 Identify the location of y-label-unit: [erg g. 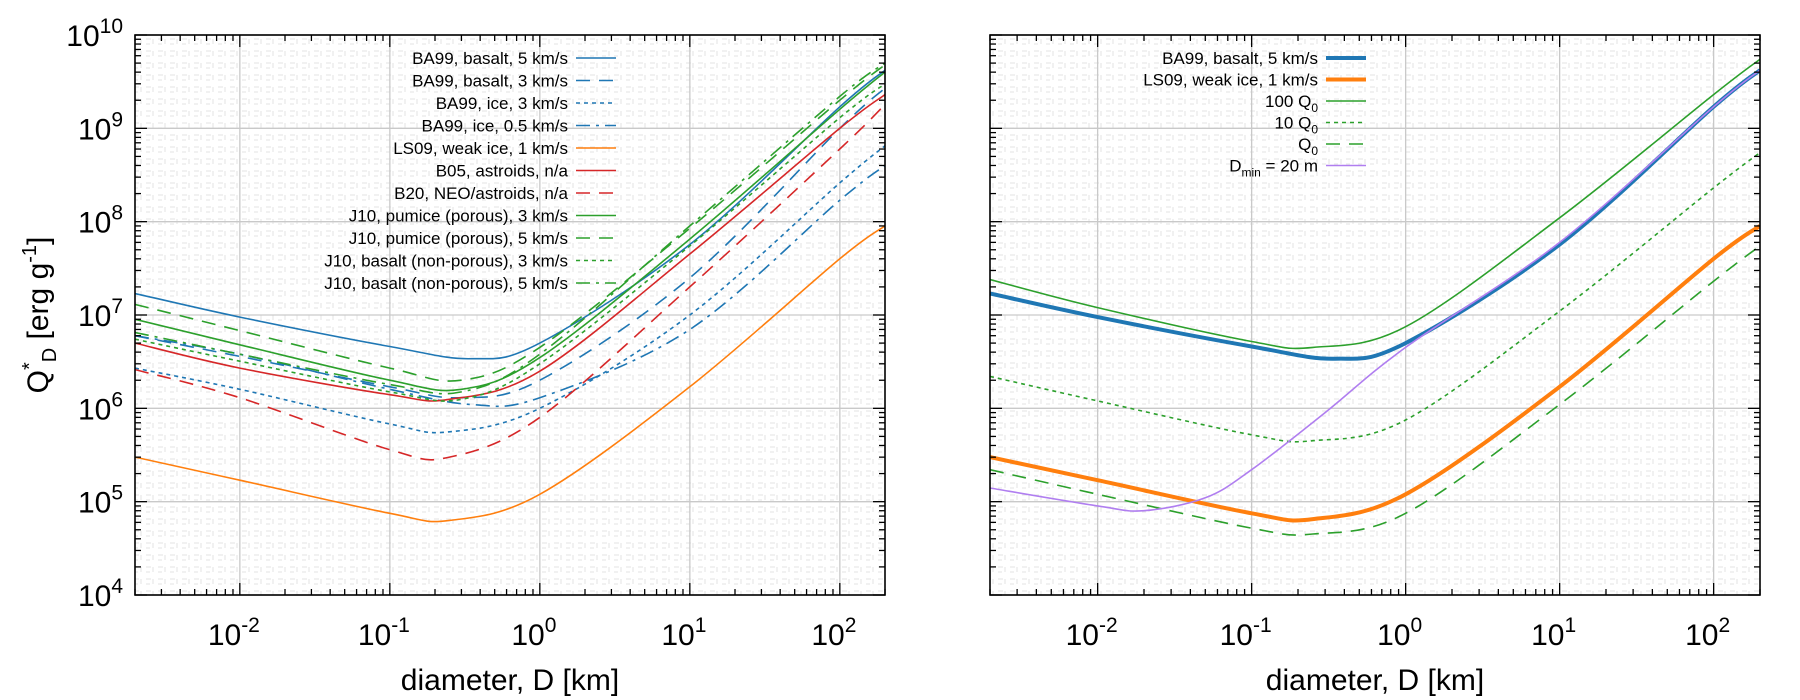
(38, 305).